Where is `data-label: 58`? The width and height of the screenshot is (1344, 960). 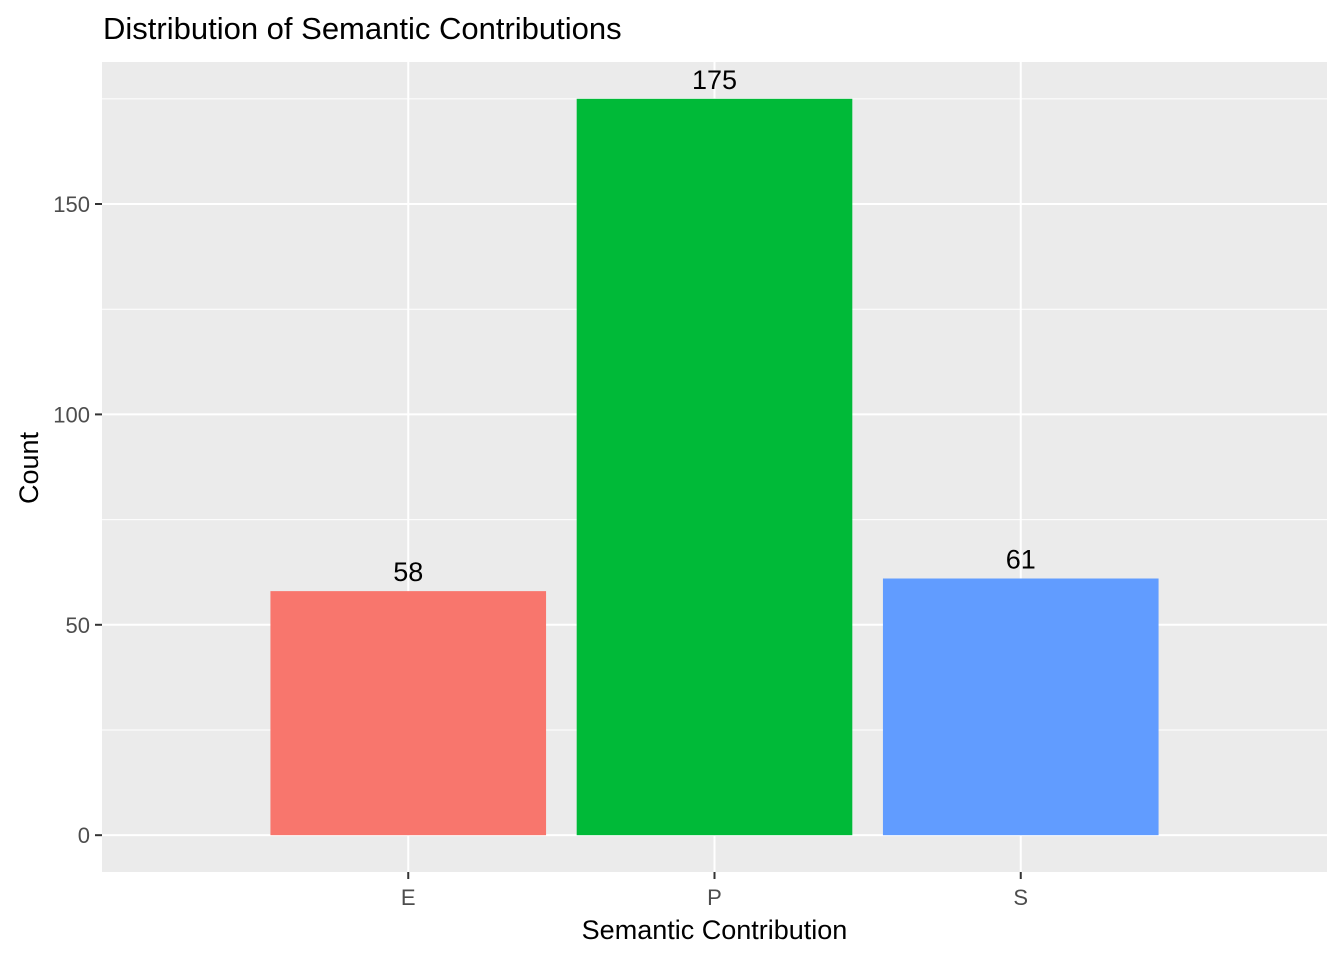
data-label: 58 is located at coordinates (408, 572).